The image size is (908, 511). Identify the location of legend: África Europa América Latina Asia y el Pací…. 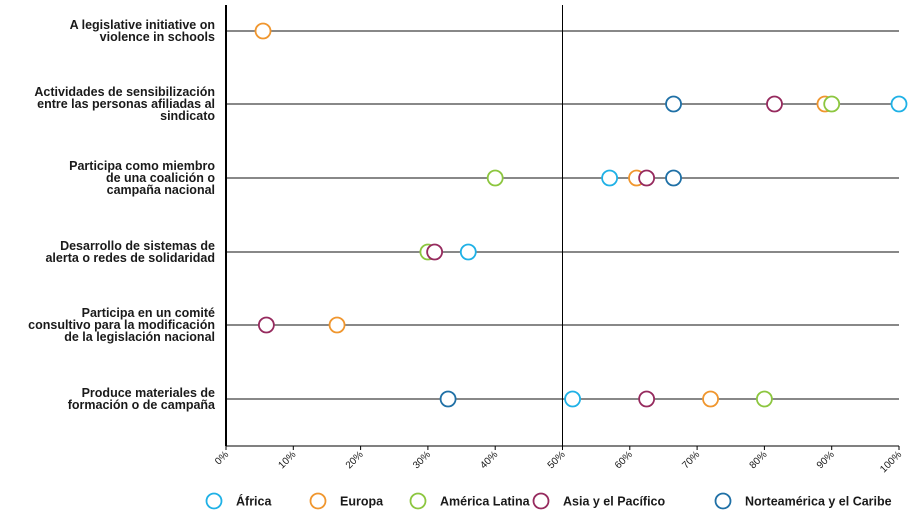
(548, 501).